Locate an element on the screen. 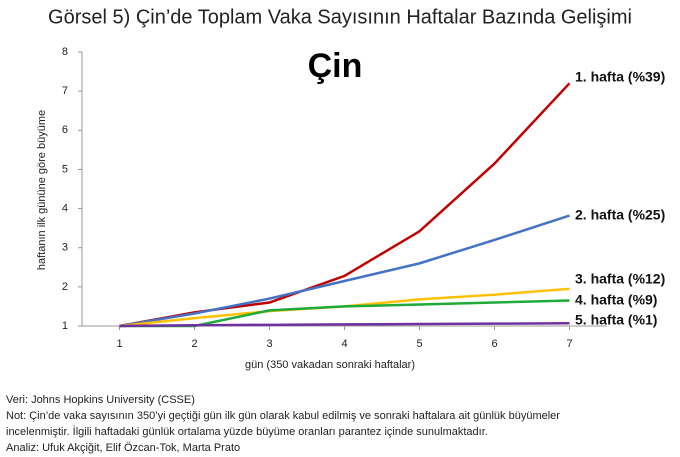  y-tick-label: 5 is located at coordinates (65, 169).